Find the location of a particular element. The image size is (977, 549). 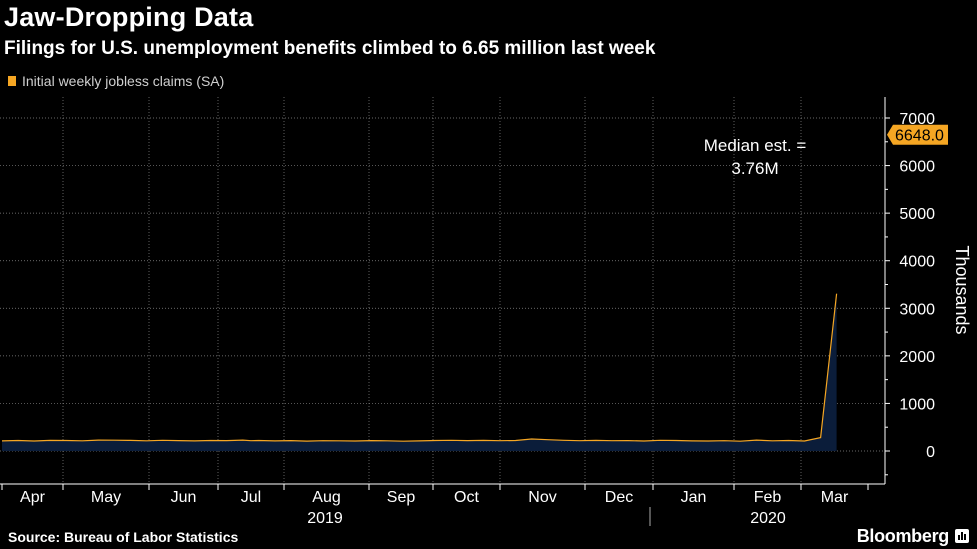

y-tick-label: 2000 is located at coordinates (917, 357).